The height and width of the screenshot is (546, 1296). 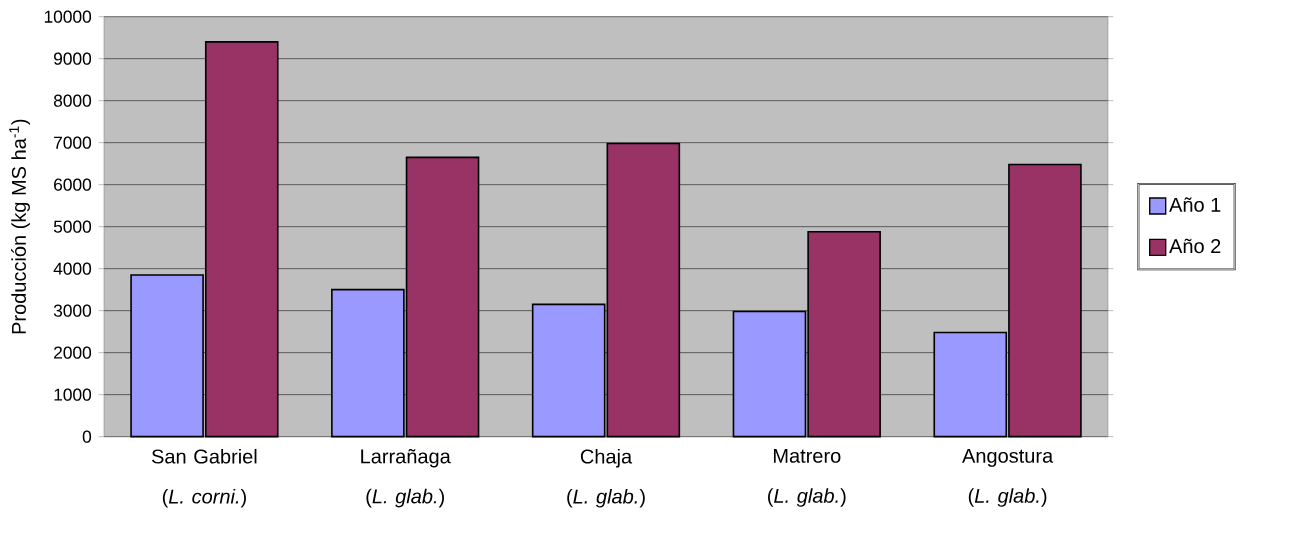 I want to click on x-tick-label: Larrañaga (L. glab.), so click(x=406, y=478).